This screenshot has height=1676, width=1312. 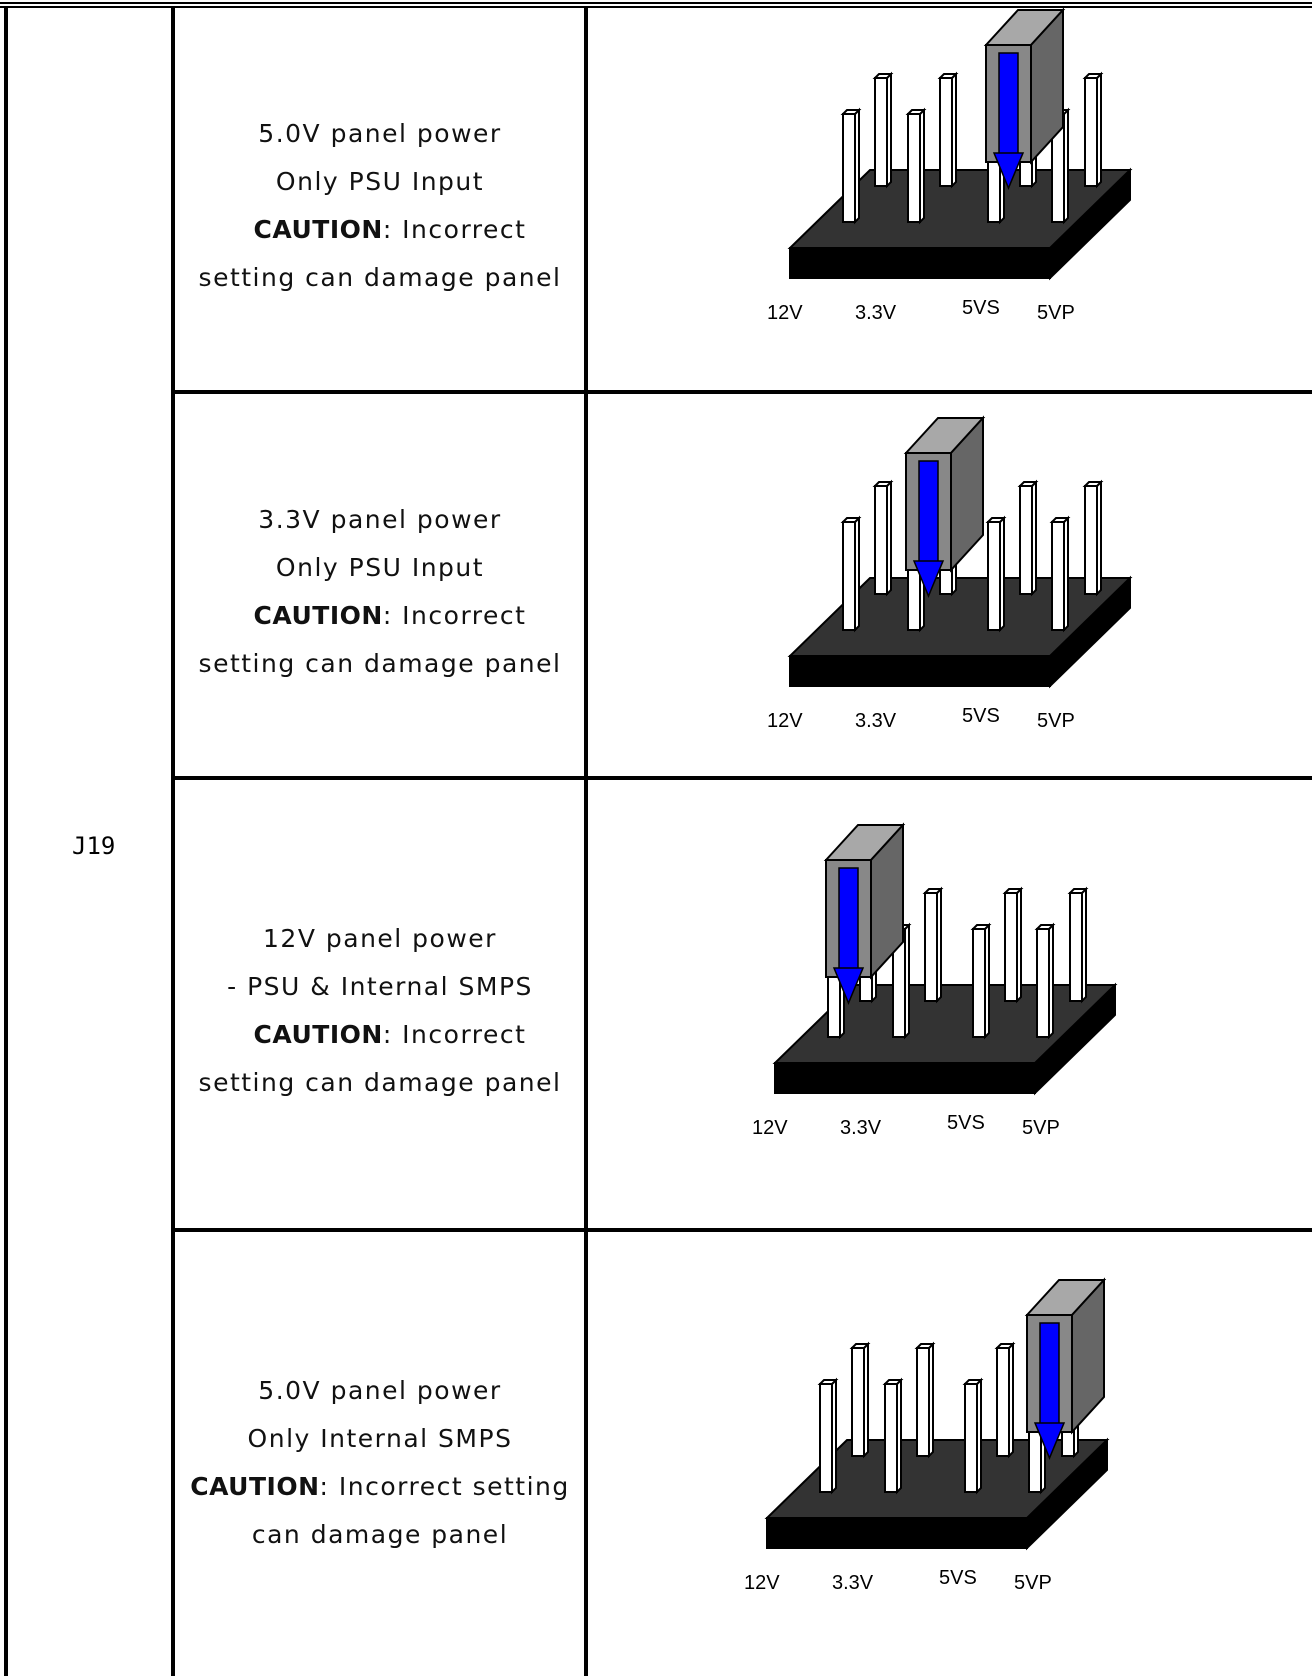 What do you see at coordinates (380, 938) in the screenshot?
I see `description-line: 12V panel power` at bounding box center [380, 938].